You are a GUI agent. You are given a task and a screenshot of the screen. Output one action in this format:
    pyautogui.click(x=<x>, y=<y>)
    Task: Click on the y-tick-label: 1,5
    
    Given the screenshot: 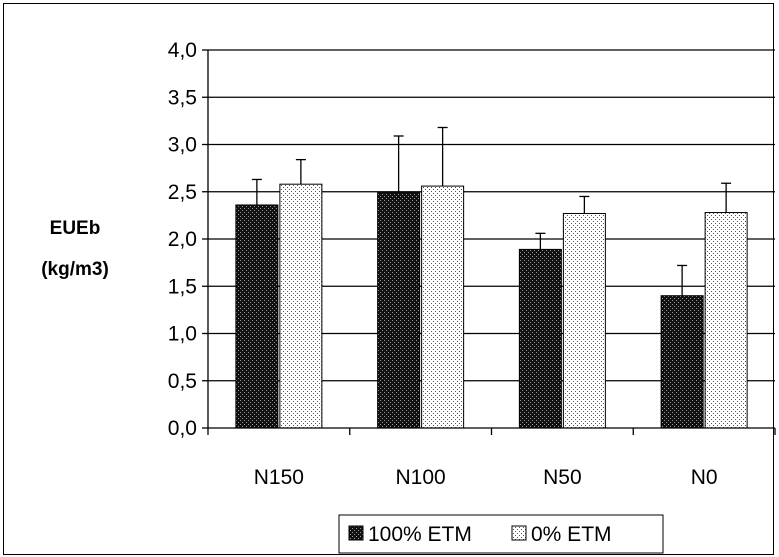 What is the action you would take?
    pyautogui.click(x=182, y=286)
    